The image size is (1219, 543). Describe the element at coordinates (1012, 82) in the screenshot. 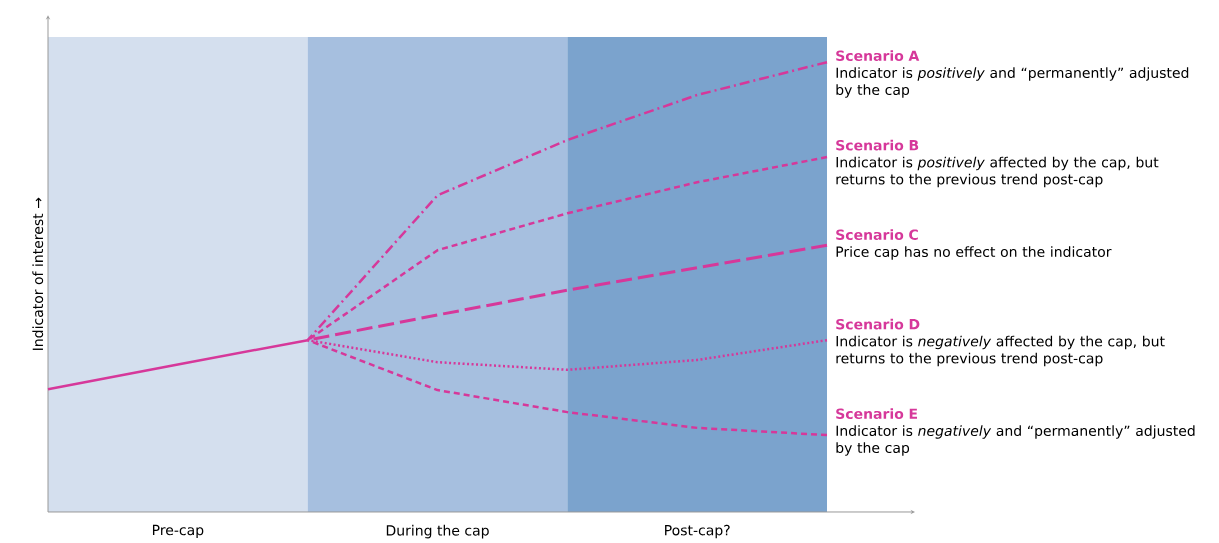

I see `text: Indicator is positively and “permanently” adjusted by the cap` at that location.